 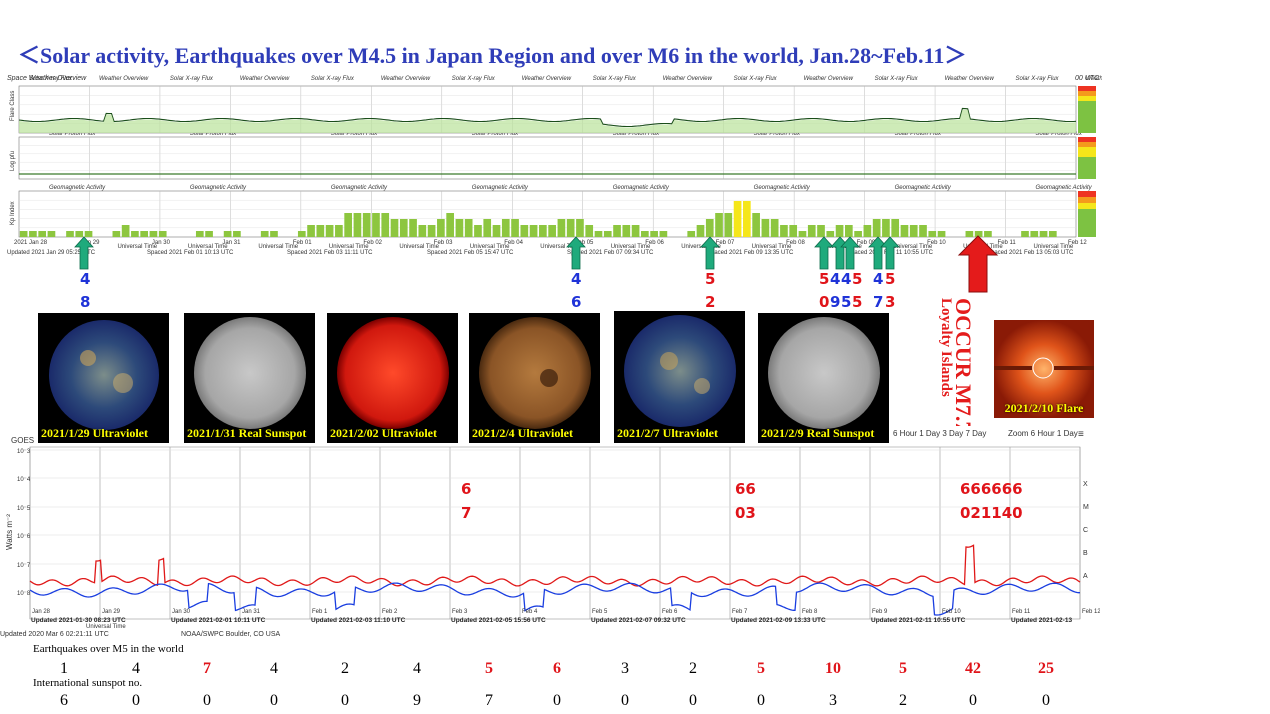 What do you see at coordinates (161, 243) in the screenshot?
I see `kp-date-tick: Jan 30` at bounding box center [161, 243].